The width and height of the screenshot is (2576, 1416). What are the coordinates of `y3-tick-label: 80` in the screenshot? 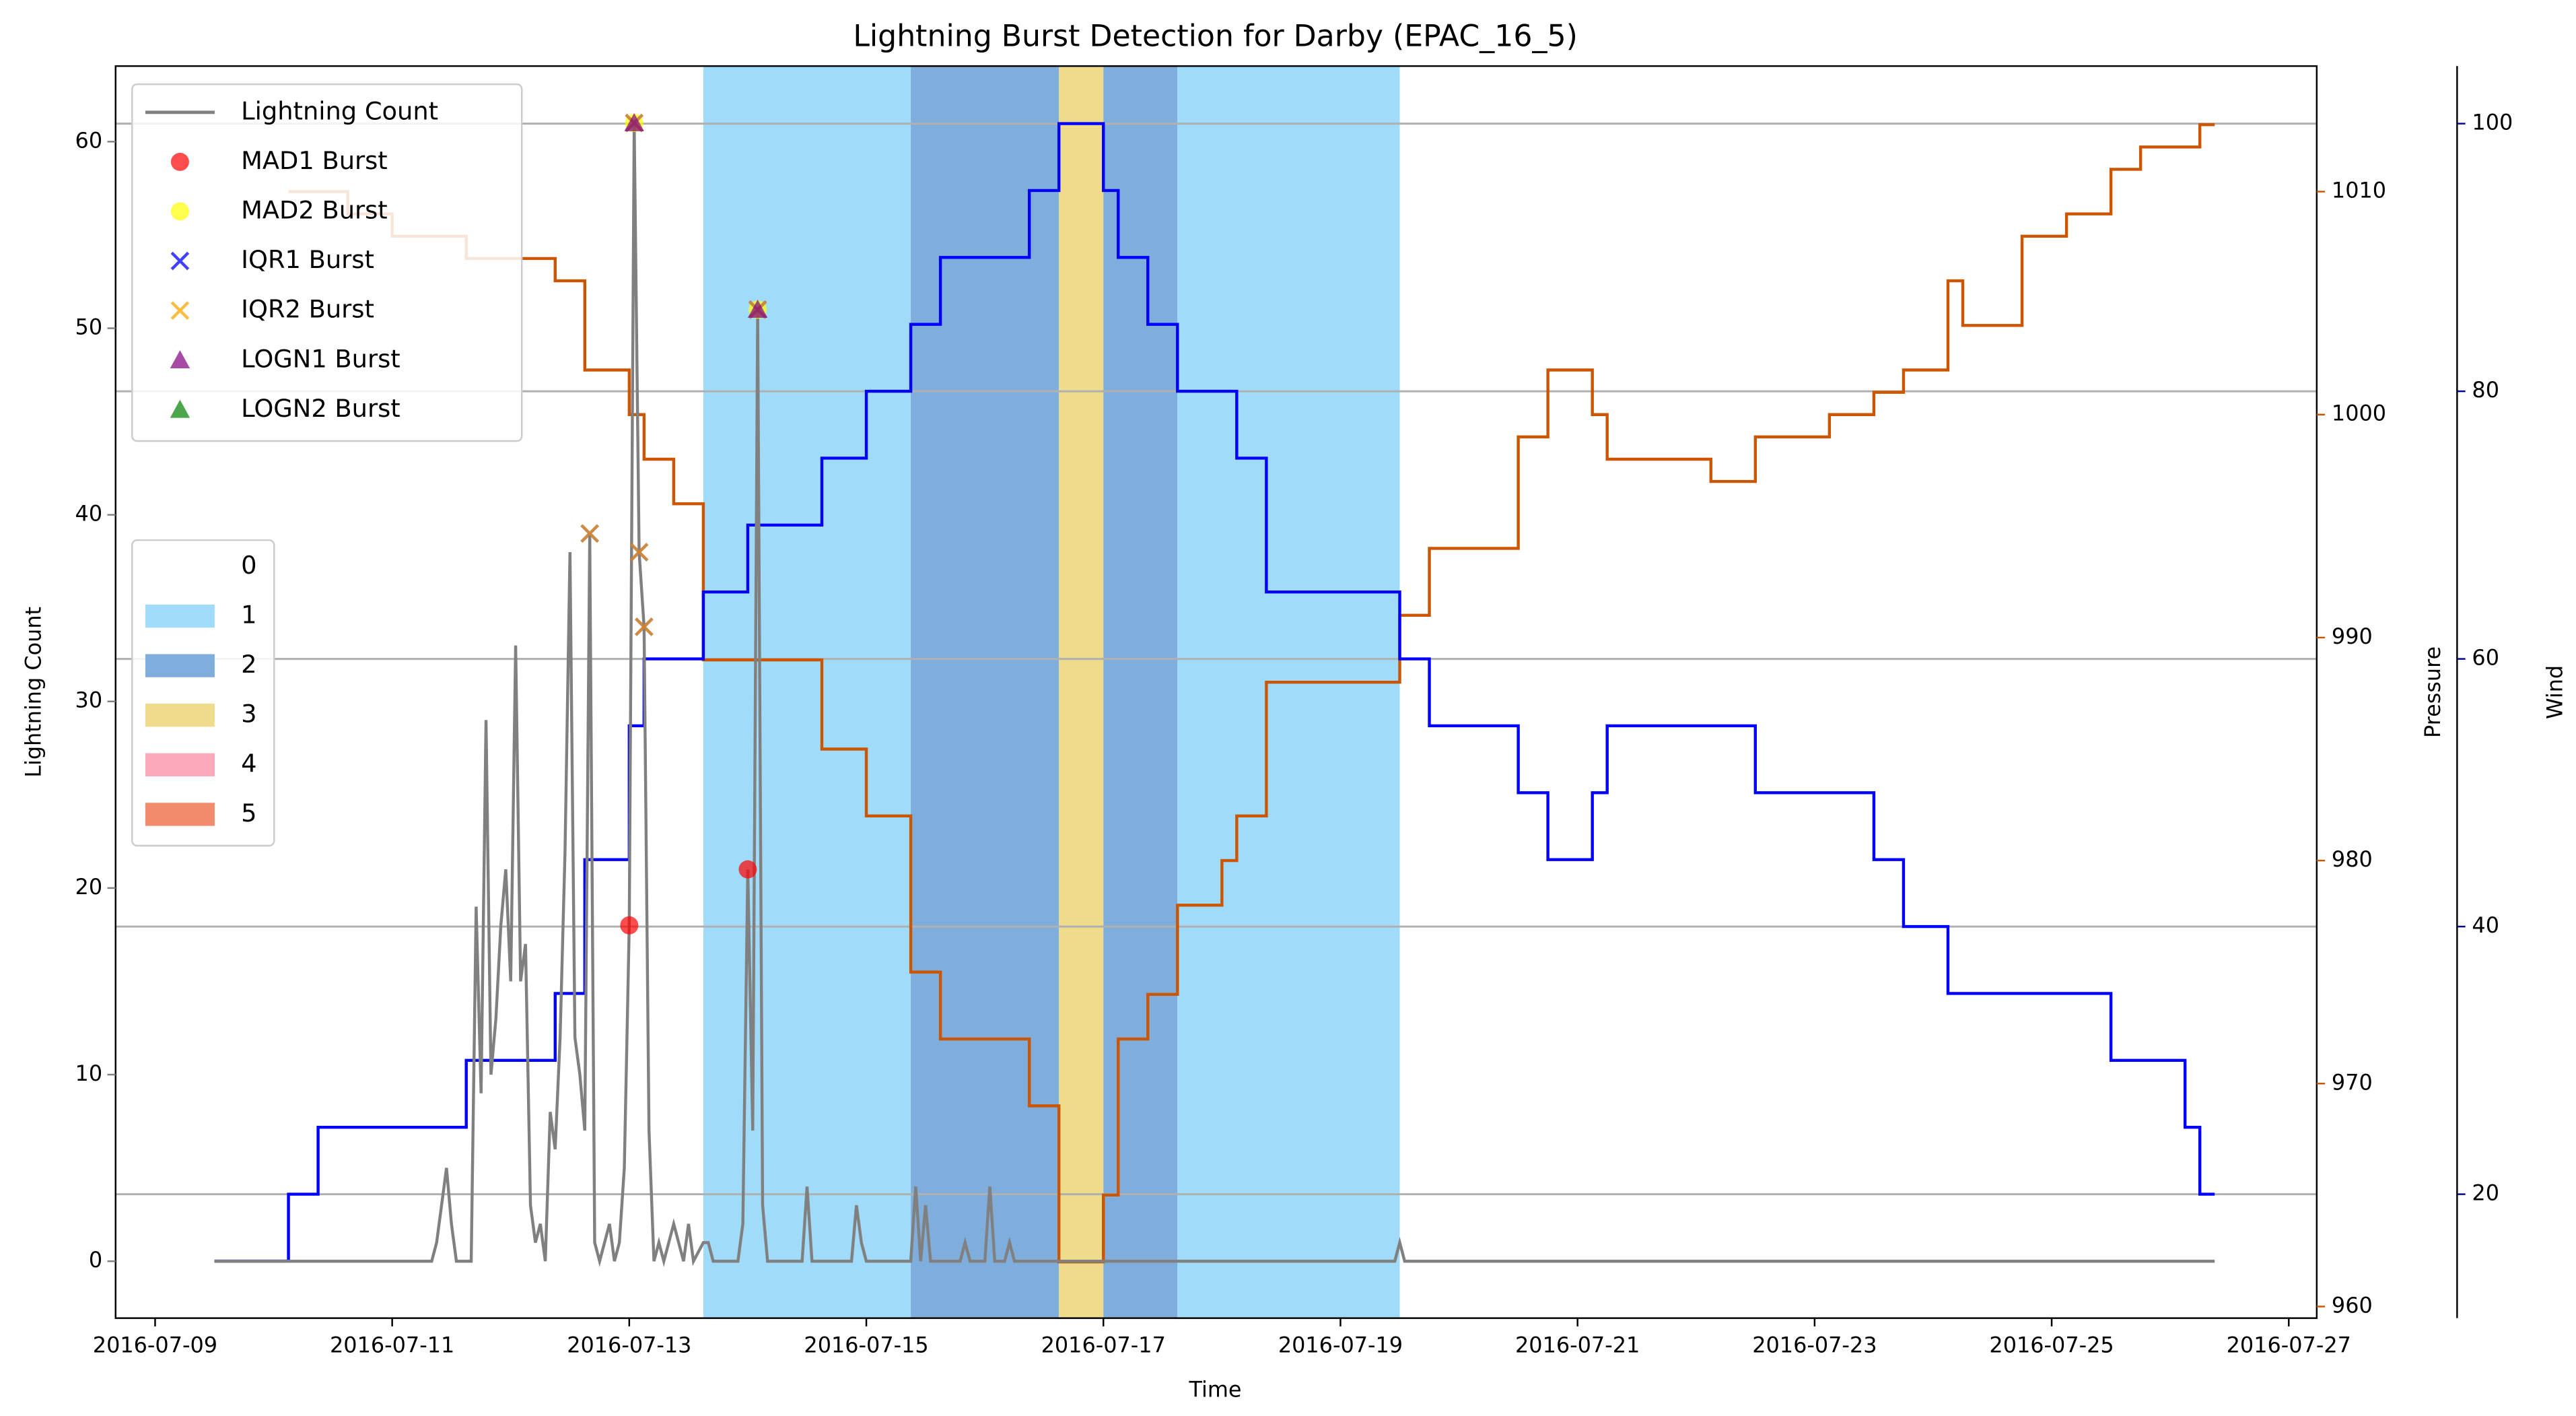 It's located at (2485, 390).